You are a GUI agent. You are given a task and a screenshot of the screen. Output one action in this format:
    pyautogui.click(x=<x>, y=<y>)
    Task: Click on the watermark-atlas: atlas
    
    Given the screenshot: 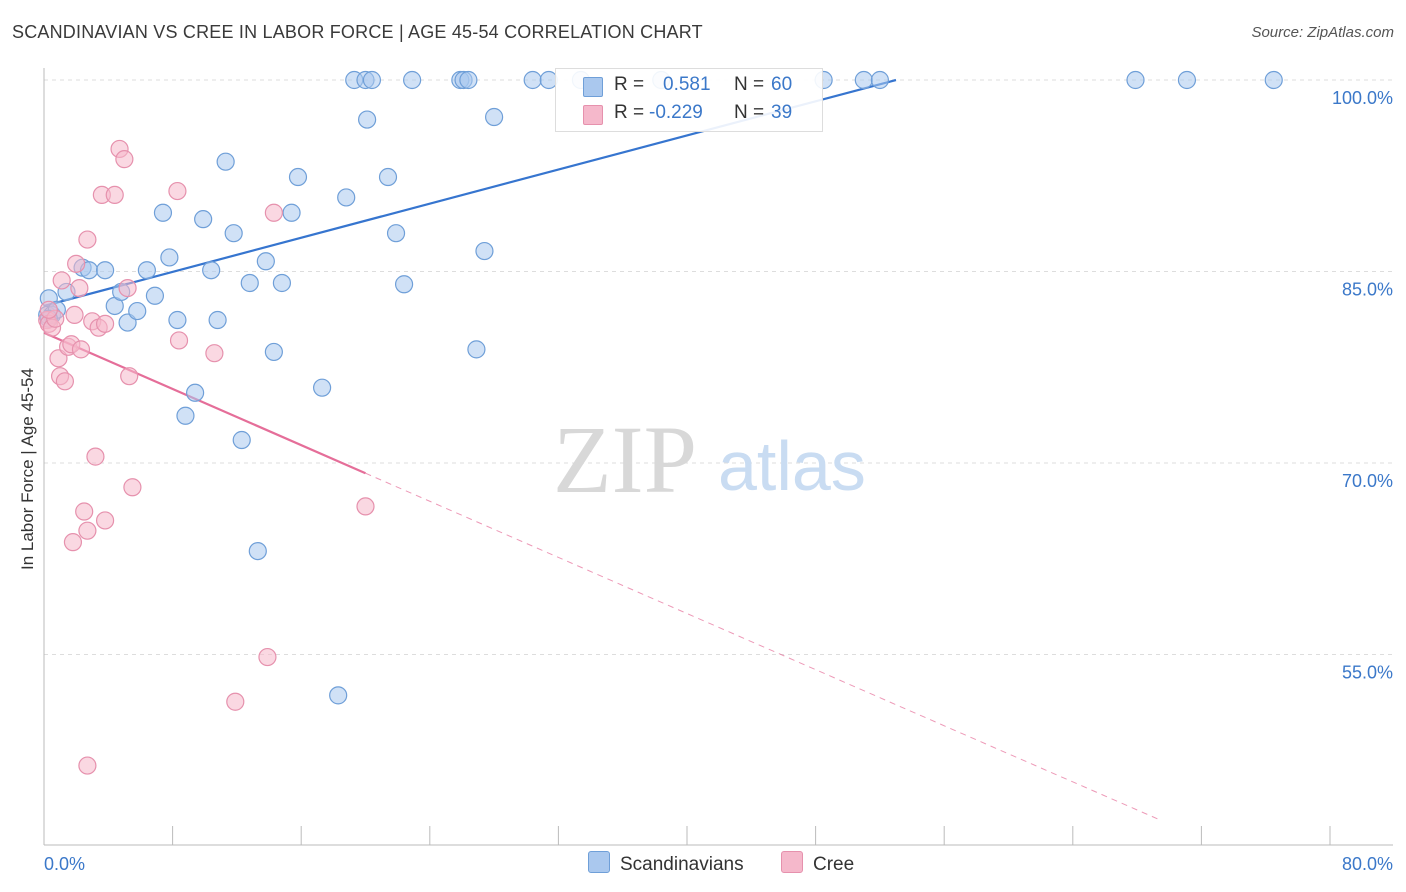 What is the action you would take?
    pyautogui.click(x=792, y=466)
    